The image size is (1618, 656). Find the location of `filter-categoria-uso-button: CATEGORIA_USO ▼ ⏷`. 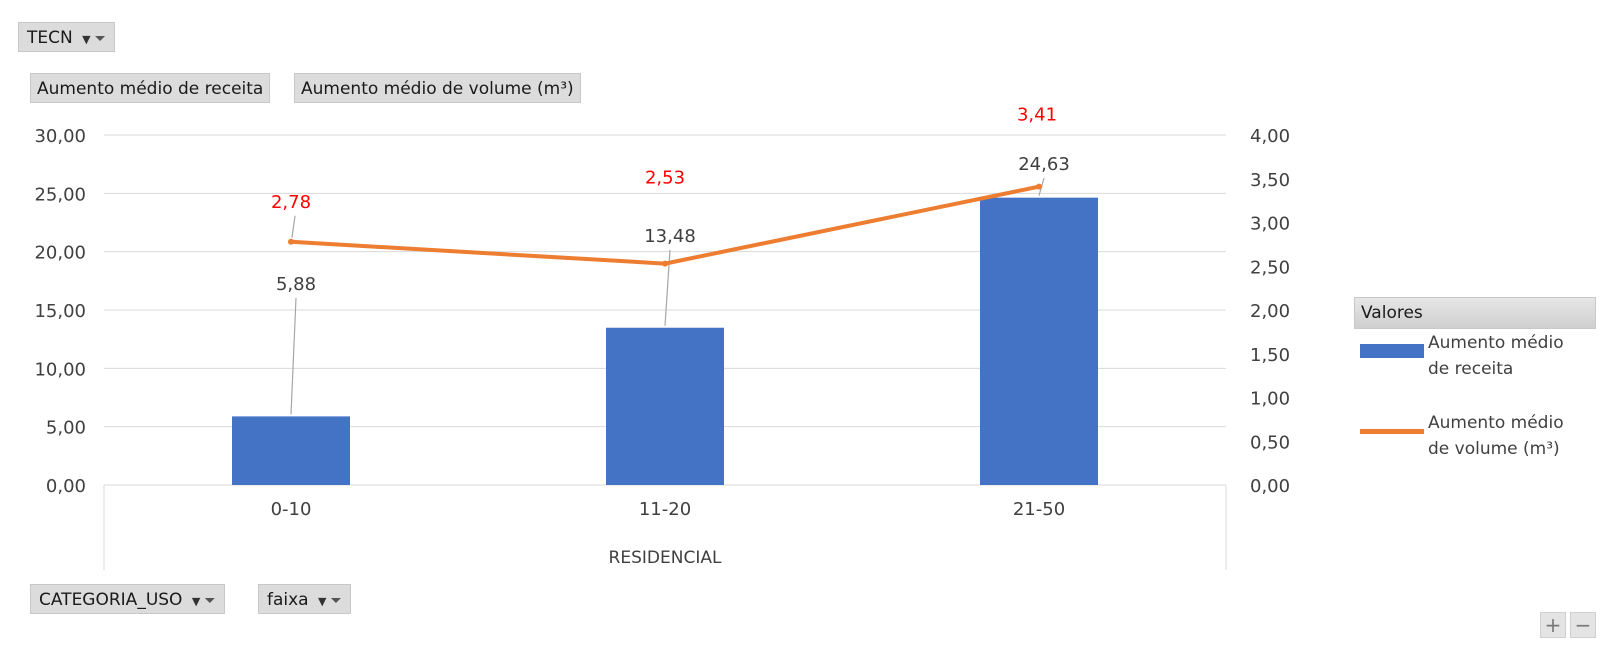

filter-categoria-uso-button: CATEGORIA_USO ▼ ⏷ is located at coordinates (127, 599).